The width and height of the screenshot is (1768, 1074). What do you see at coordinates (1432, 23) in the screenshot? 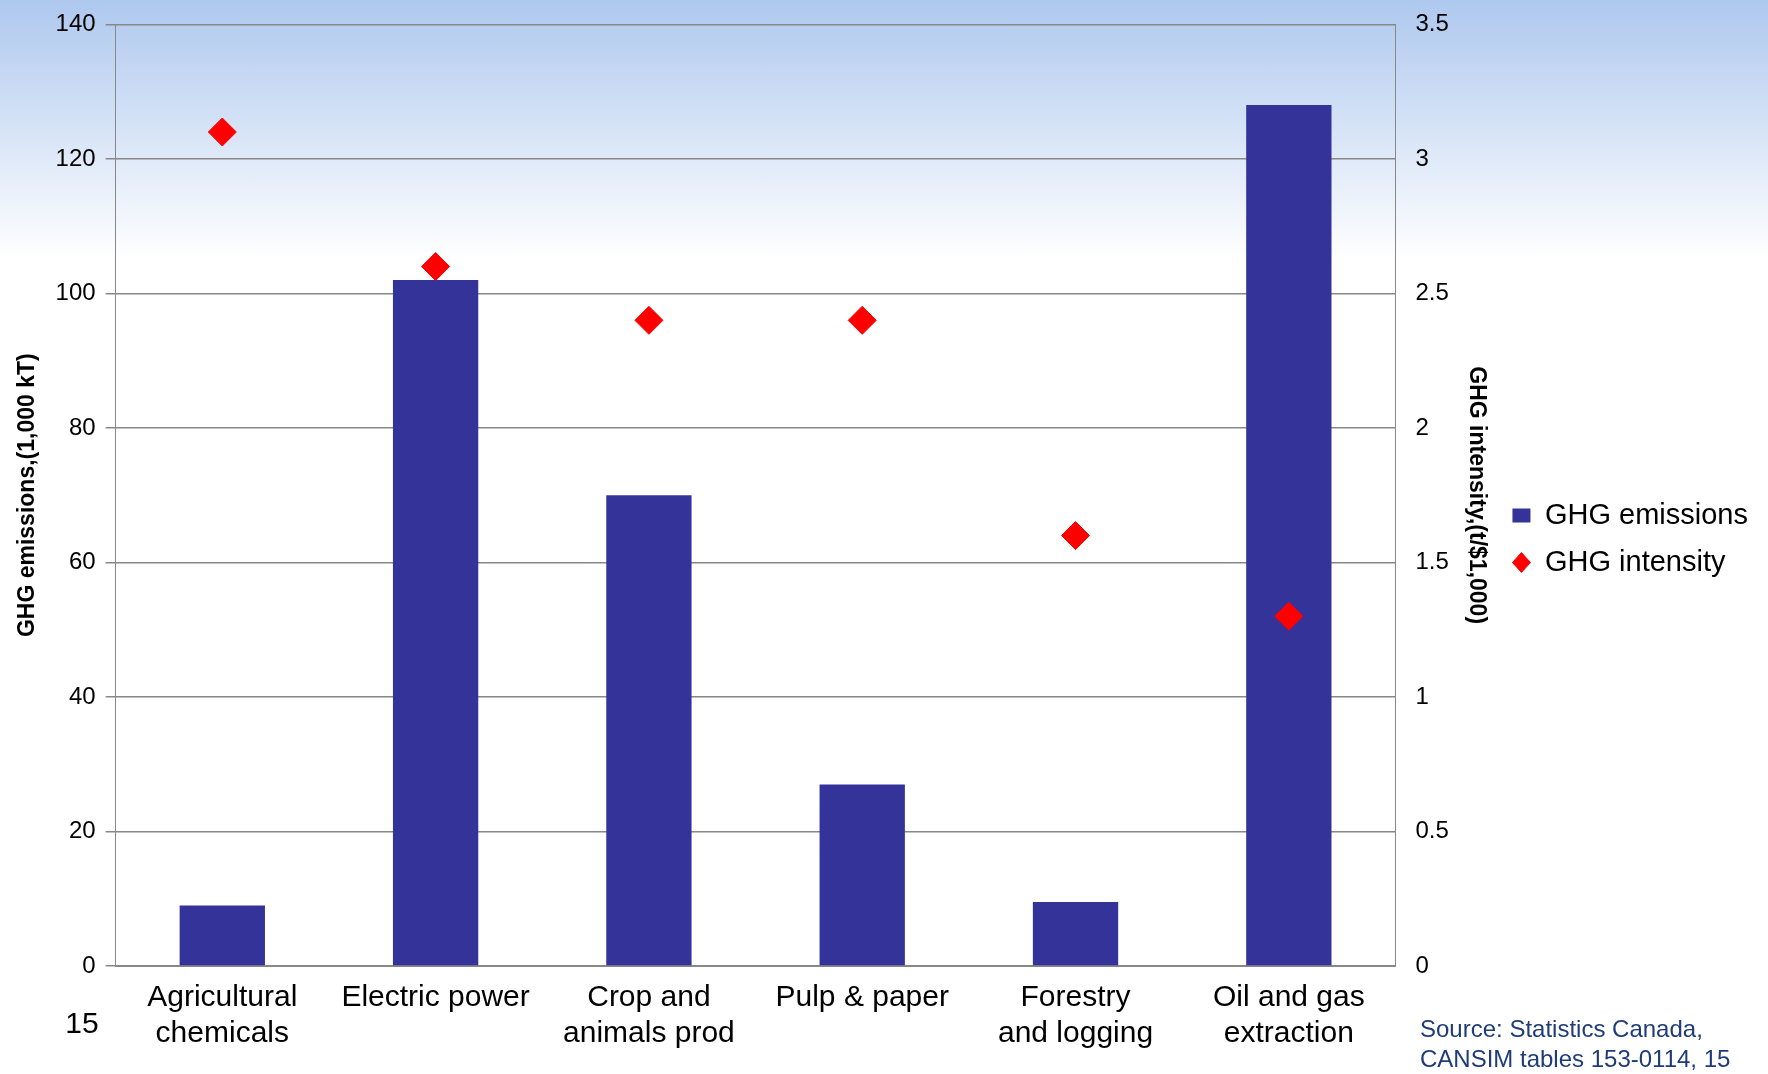
I see `y2-tick-label: 3.5` at bounding box center [1432, 23].